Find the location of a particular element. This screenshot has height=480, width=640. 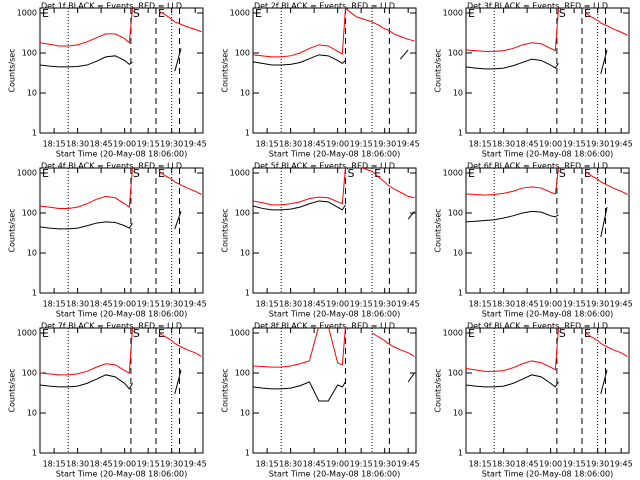

panel-title: Det 3f BLACK = Events, RED = LLD is located at coordinates (537, 6).